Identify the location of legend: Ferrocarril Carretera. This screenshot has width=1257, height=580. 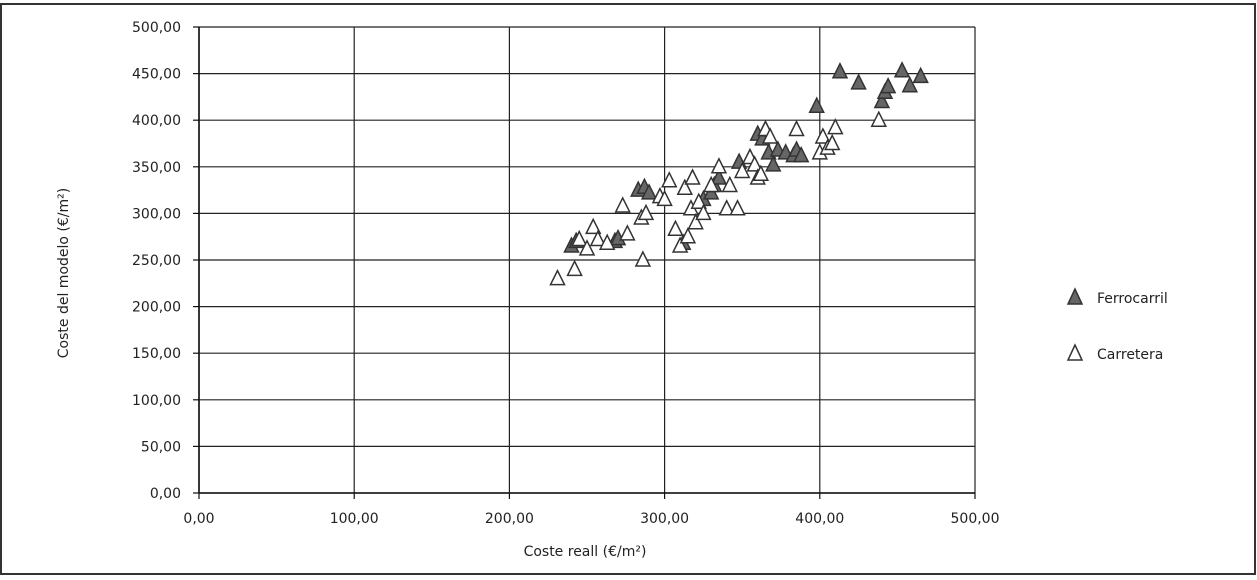
(1117, 325).